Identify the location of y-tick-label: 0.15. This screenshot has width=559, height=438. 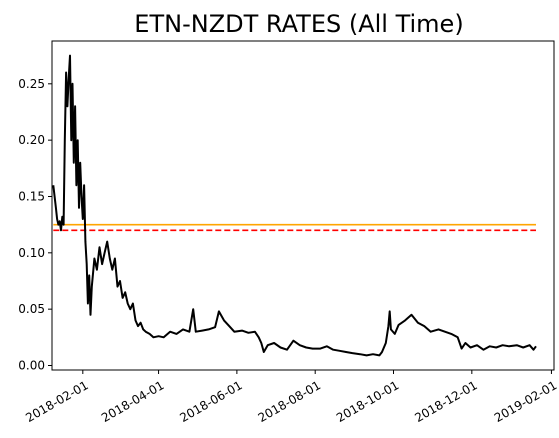
(31, 196).